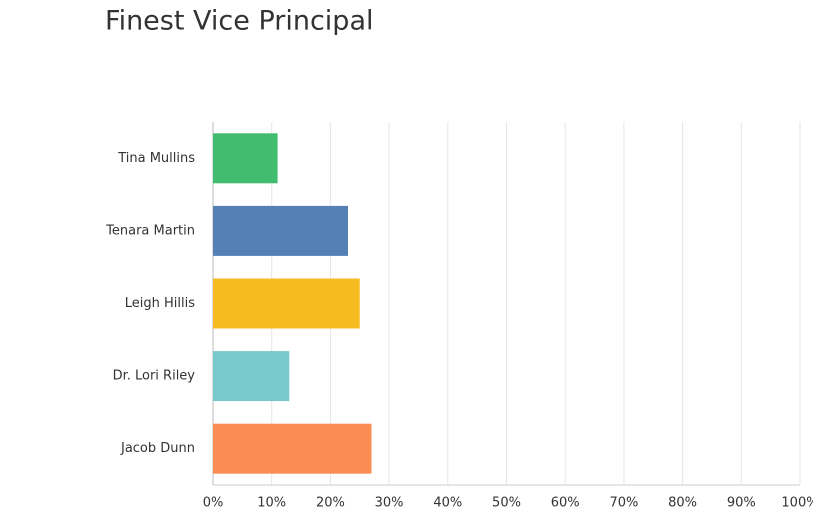  I want to click on y-tick-label: Leigh Hillis, so click(160, 303).